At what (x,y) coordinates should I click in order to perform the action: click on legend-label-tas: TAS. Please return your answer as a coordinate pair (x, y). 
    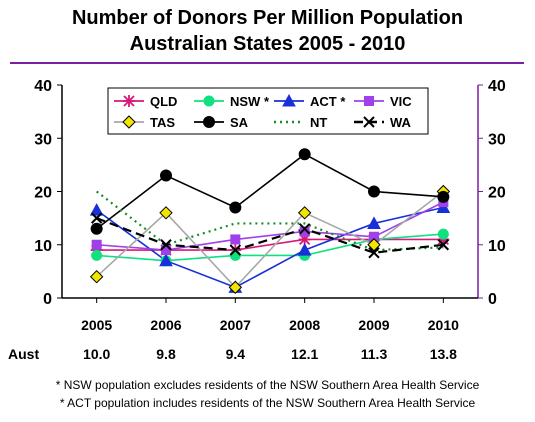
    Looking at the image, I should click on (162, 122).